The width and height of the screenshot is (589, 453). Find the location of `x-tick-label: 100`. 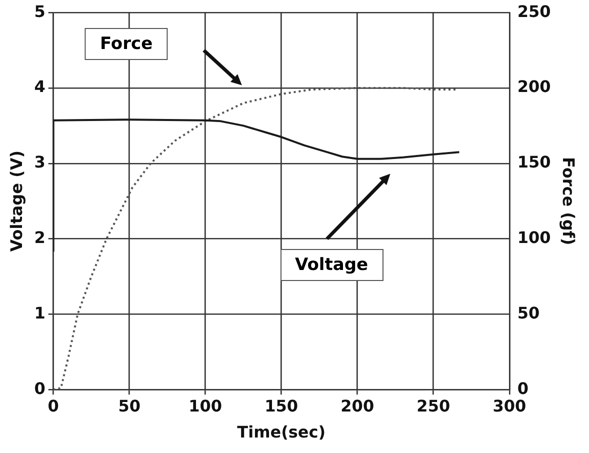

x-tick-label: 100 is located at coordinates (205, 406).